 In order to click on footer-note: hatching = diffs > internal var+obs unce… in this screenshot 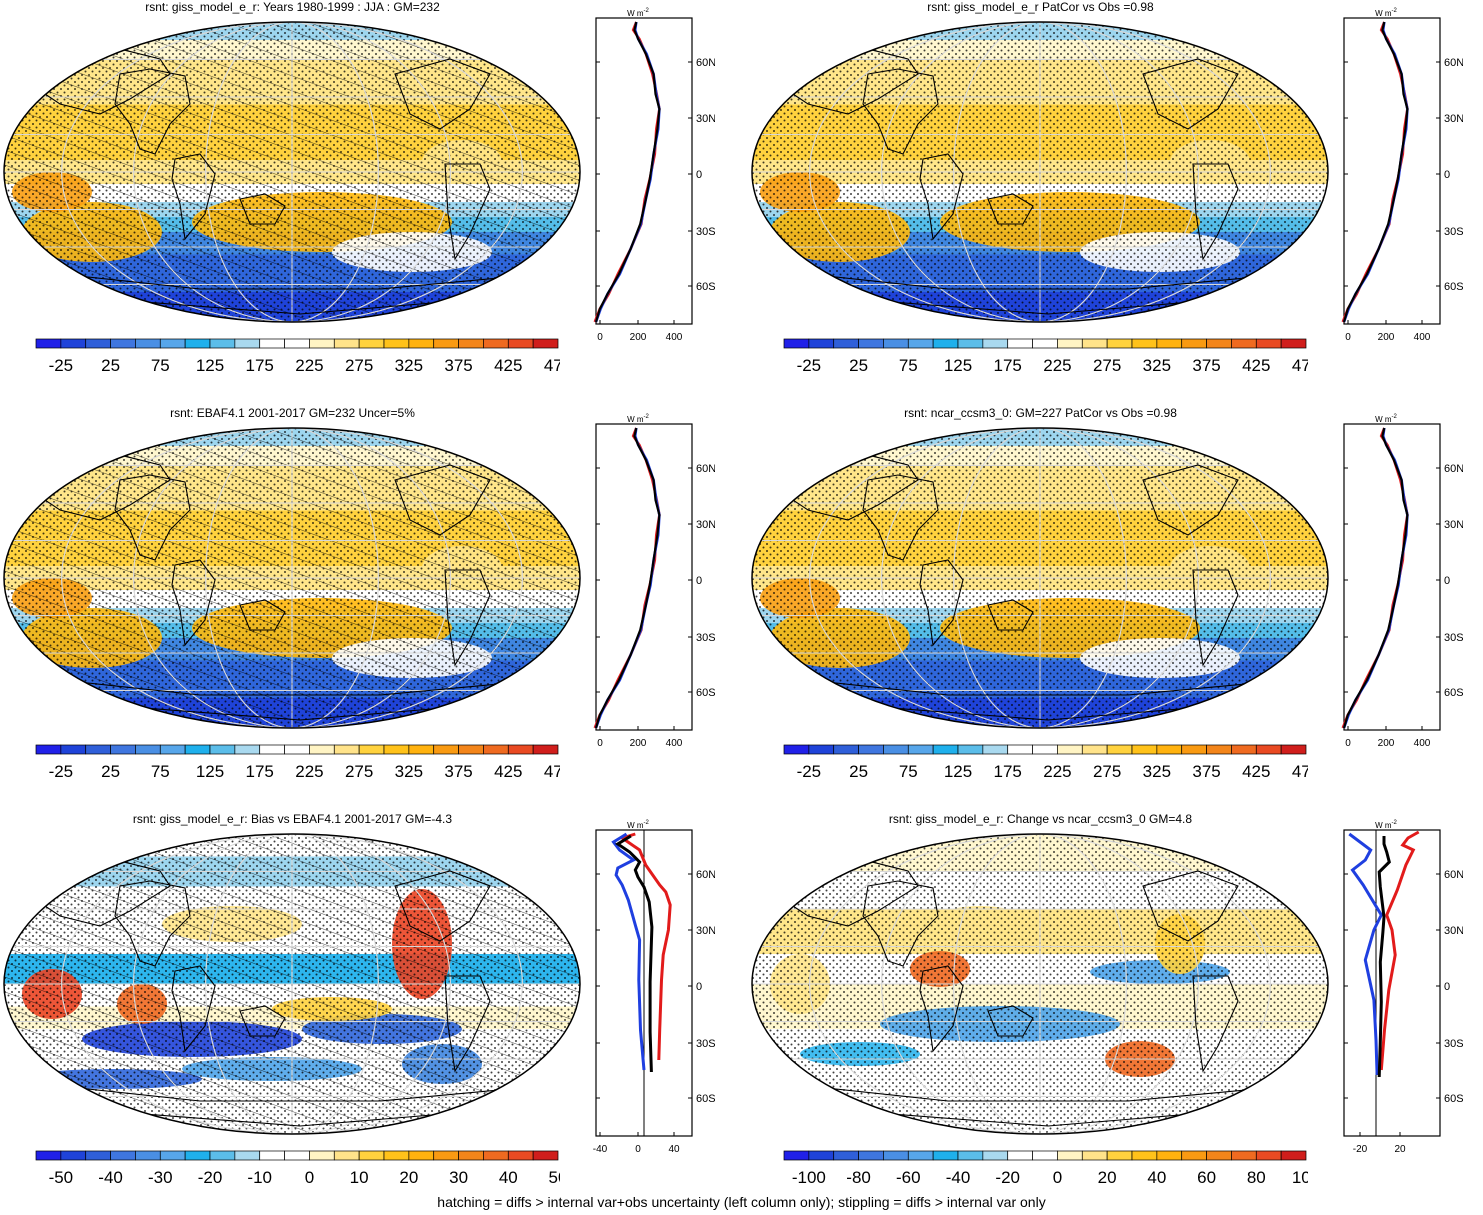, I will do `click(741, 1202)`.